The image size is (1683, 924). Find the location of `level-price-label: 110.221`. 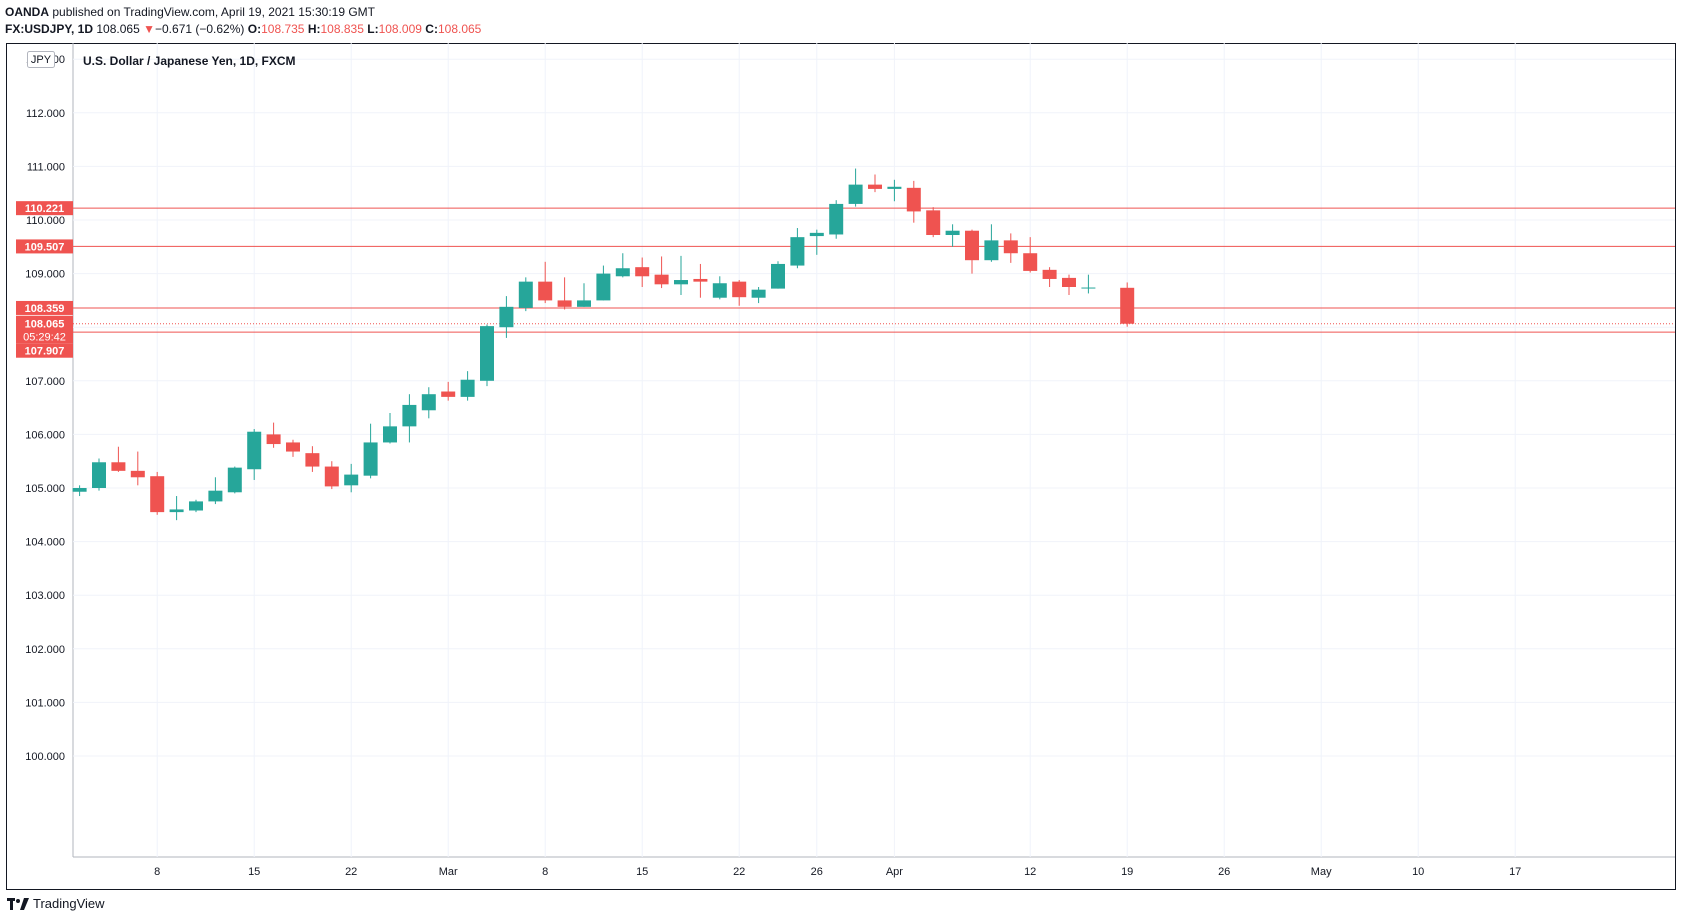

level-price-label: 110.221 is located at coordinates (44, 209).